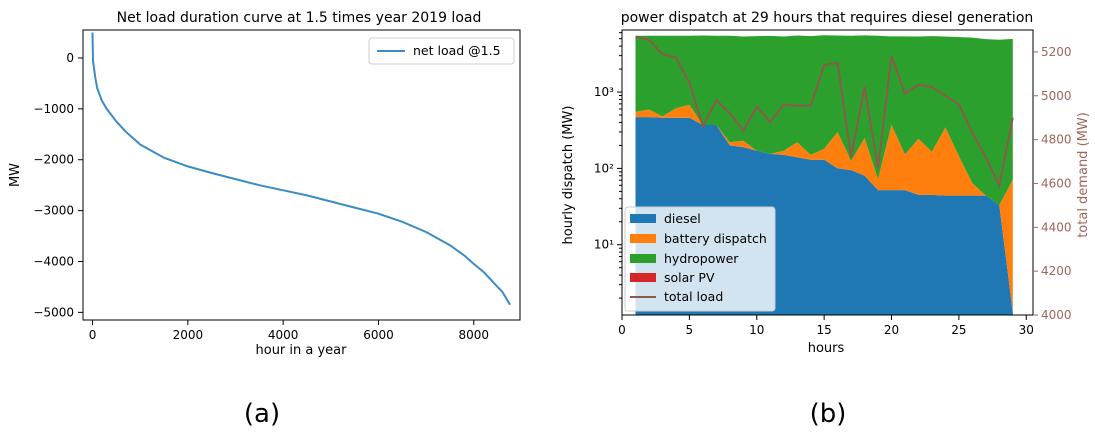 This screenshot has width=1095, height=434. What do you see at coordinates (693, 296) in the screenshot?
I see `chart-b-legend-label-total-load: total load` at bounding box center [693, 296].